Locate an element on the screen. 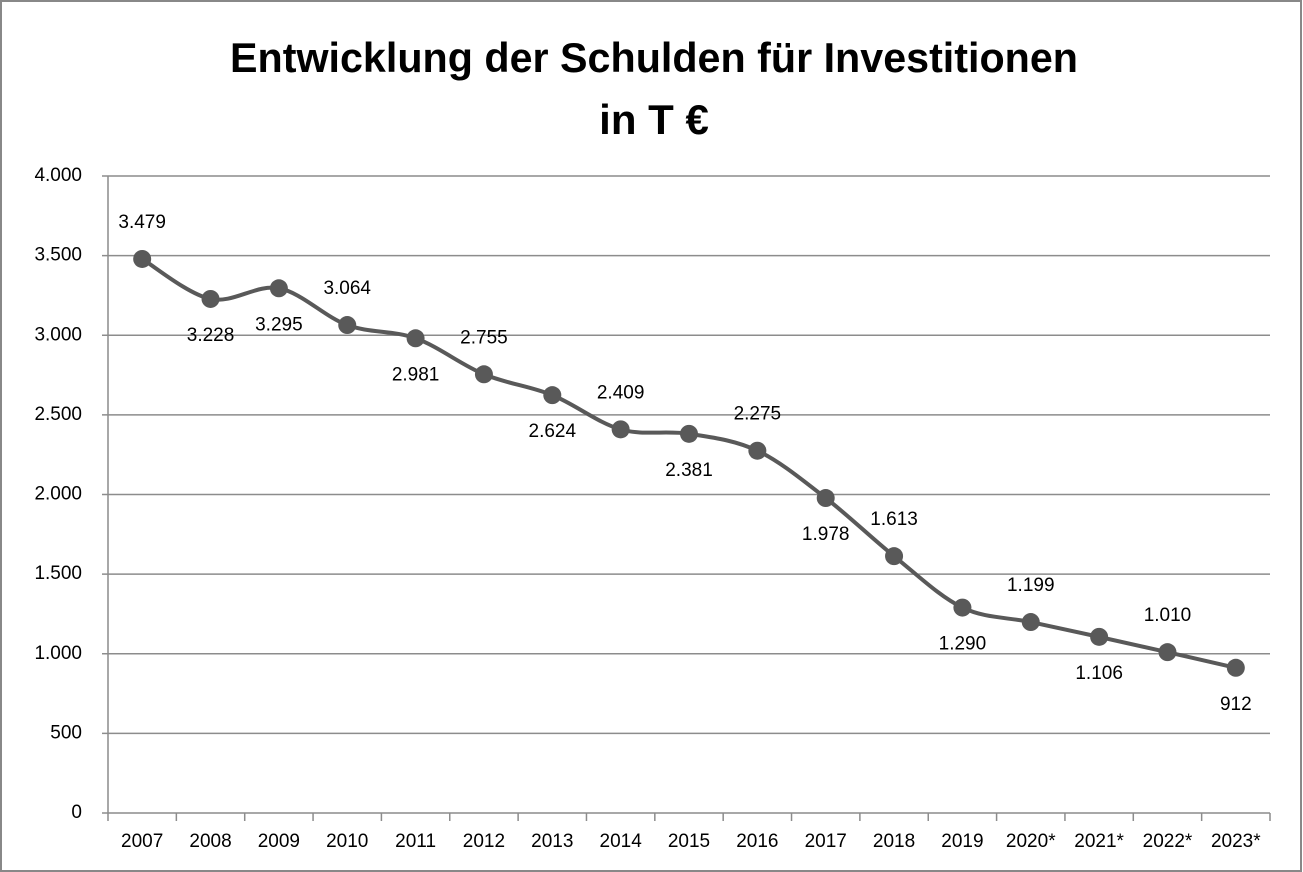 This screenshot has height=872, width=1303. data-label: 2.381 is located at coordinates (689, 470).